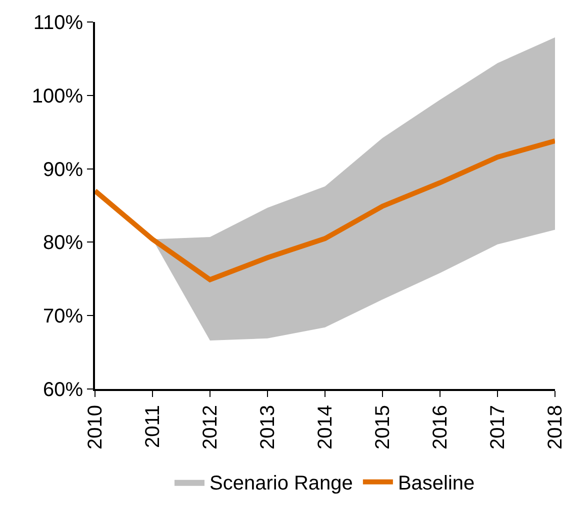  Describe the element at coordinates (95, 427) in the screenshot. I see `x-tick-label: 2010` at that location.